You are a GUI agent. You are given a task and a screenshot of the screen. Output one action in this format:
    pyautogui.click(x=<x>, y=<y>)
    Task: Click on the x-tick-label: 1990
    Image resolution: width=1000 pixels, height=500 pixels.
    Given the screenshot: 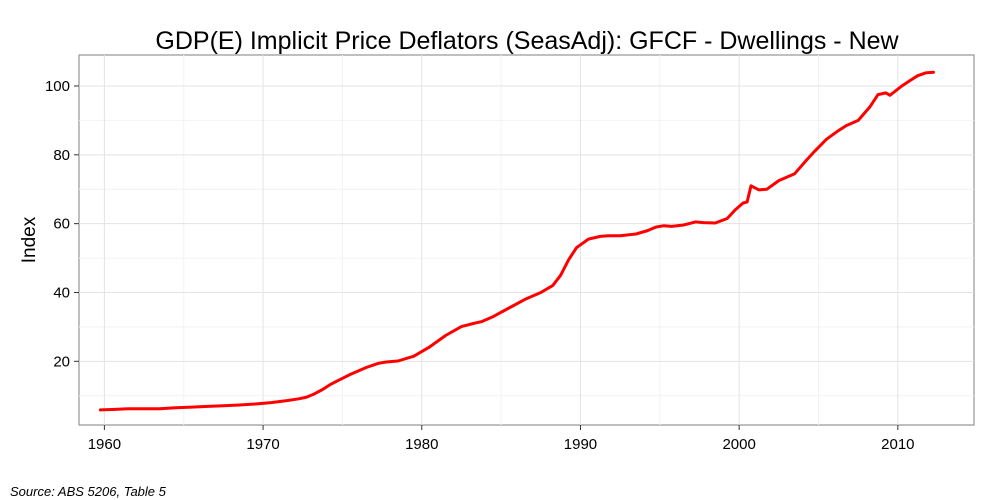 What is the action you would take?
    pyautogui.click(x=580, y=444)
    